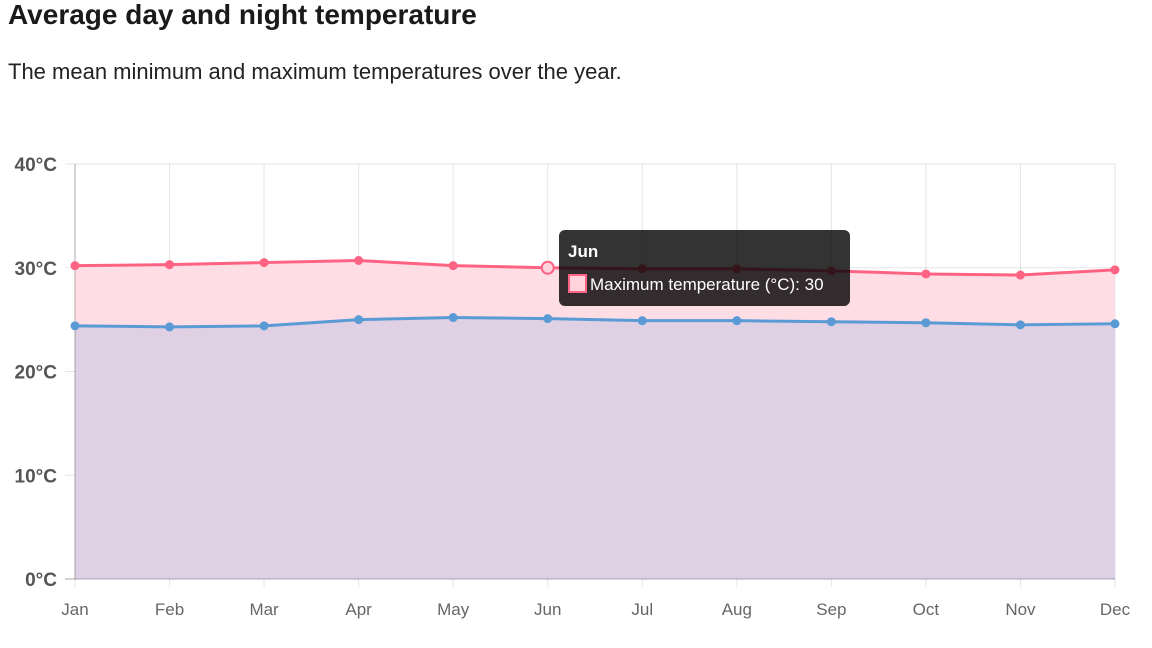 Image resolution: width=1152 pixels, height=648 pixels. I want to click on y-tick-label: 40°C, so click(36, 165).